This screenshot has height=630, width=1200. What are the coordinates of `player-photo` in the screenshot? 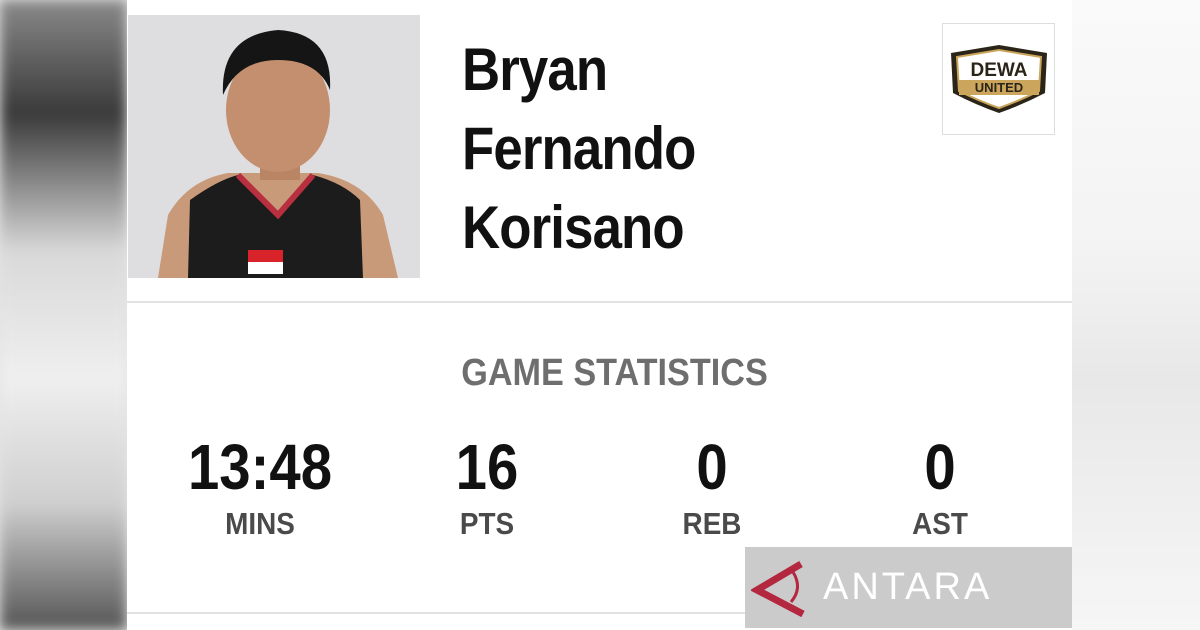 It's located at (274, 146).